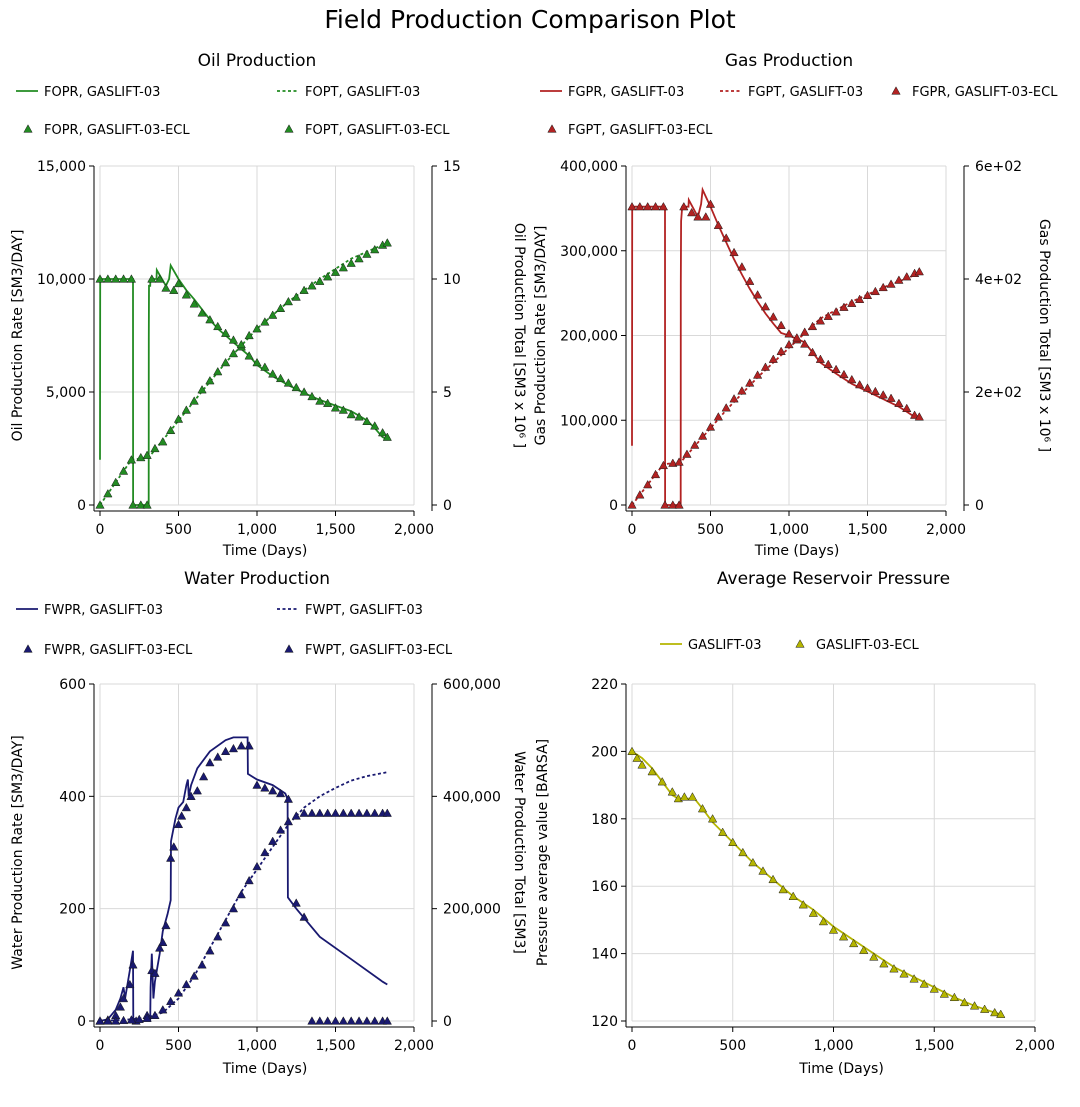 This screenshot has width=1080, height=1107. What do you see at coordinates (335, 530) in the screenshot?
I see `oil-x-tick-label: 1,500` at bounding box center [335, 530].